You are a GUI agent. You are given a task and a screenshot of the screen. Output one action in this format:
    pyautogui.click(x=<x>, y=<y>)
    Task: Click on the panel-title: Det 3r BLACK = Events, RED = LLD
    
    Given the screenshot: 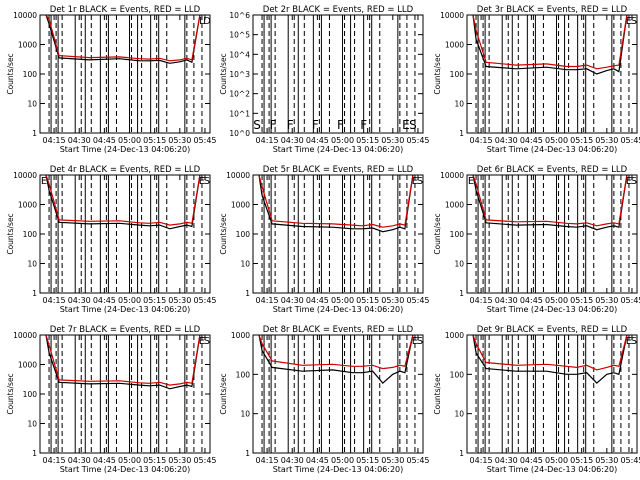 What is the action you would take?
    pyautogui.click(x=552, y=10)
    